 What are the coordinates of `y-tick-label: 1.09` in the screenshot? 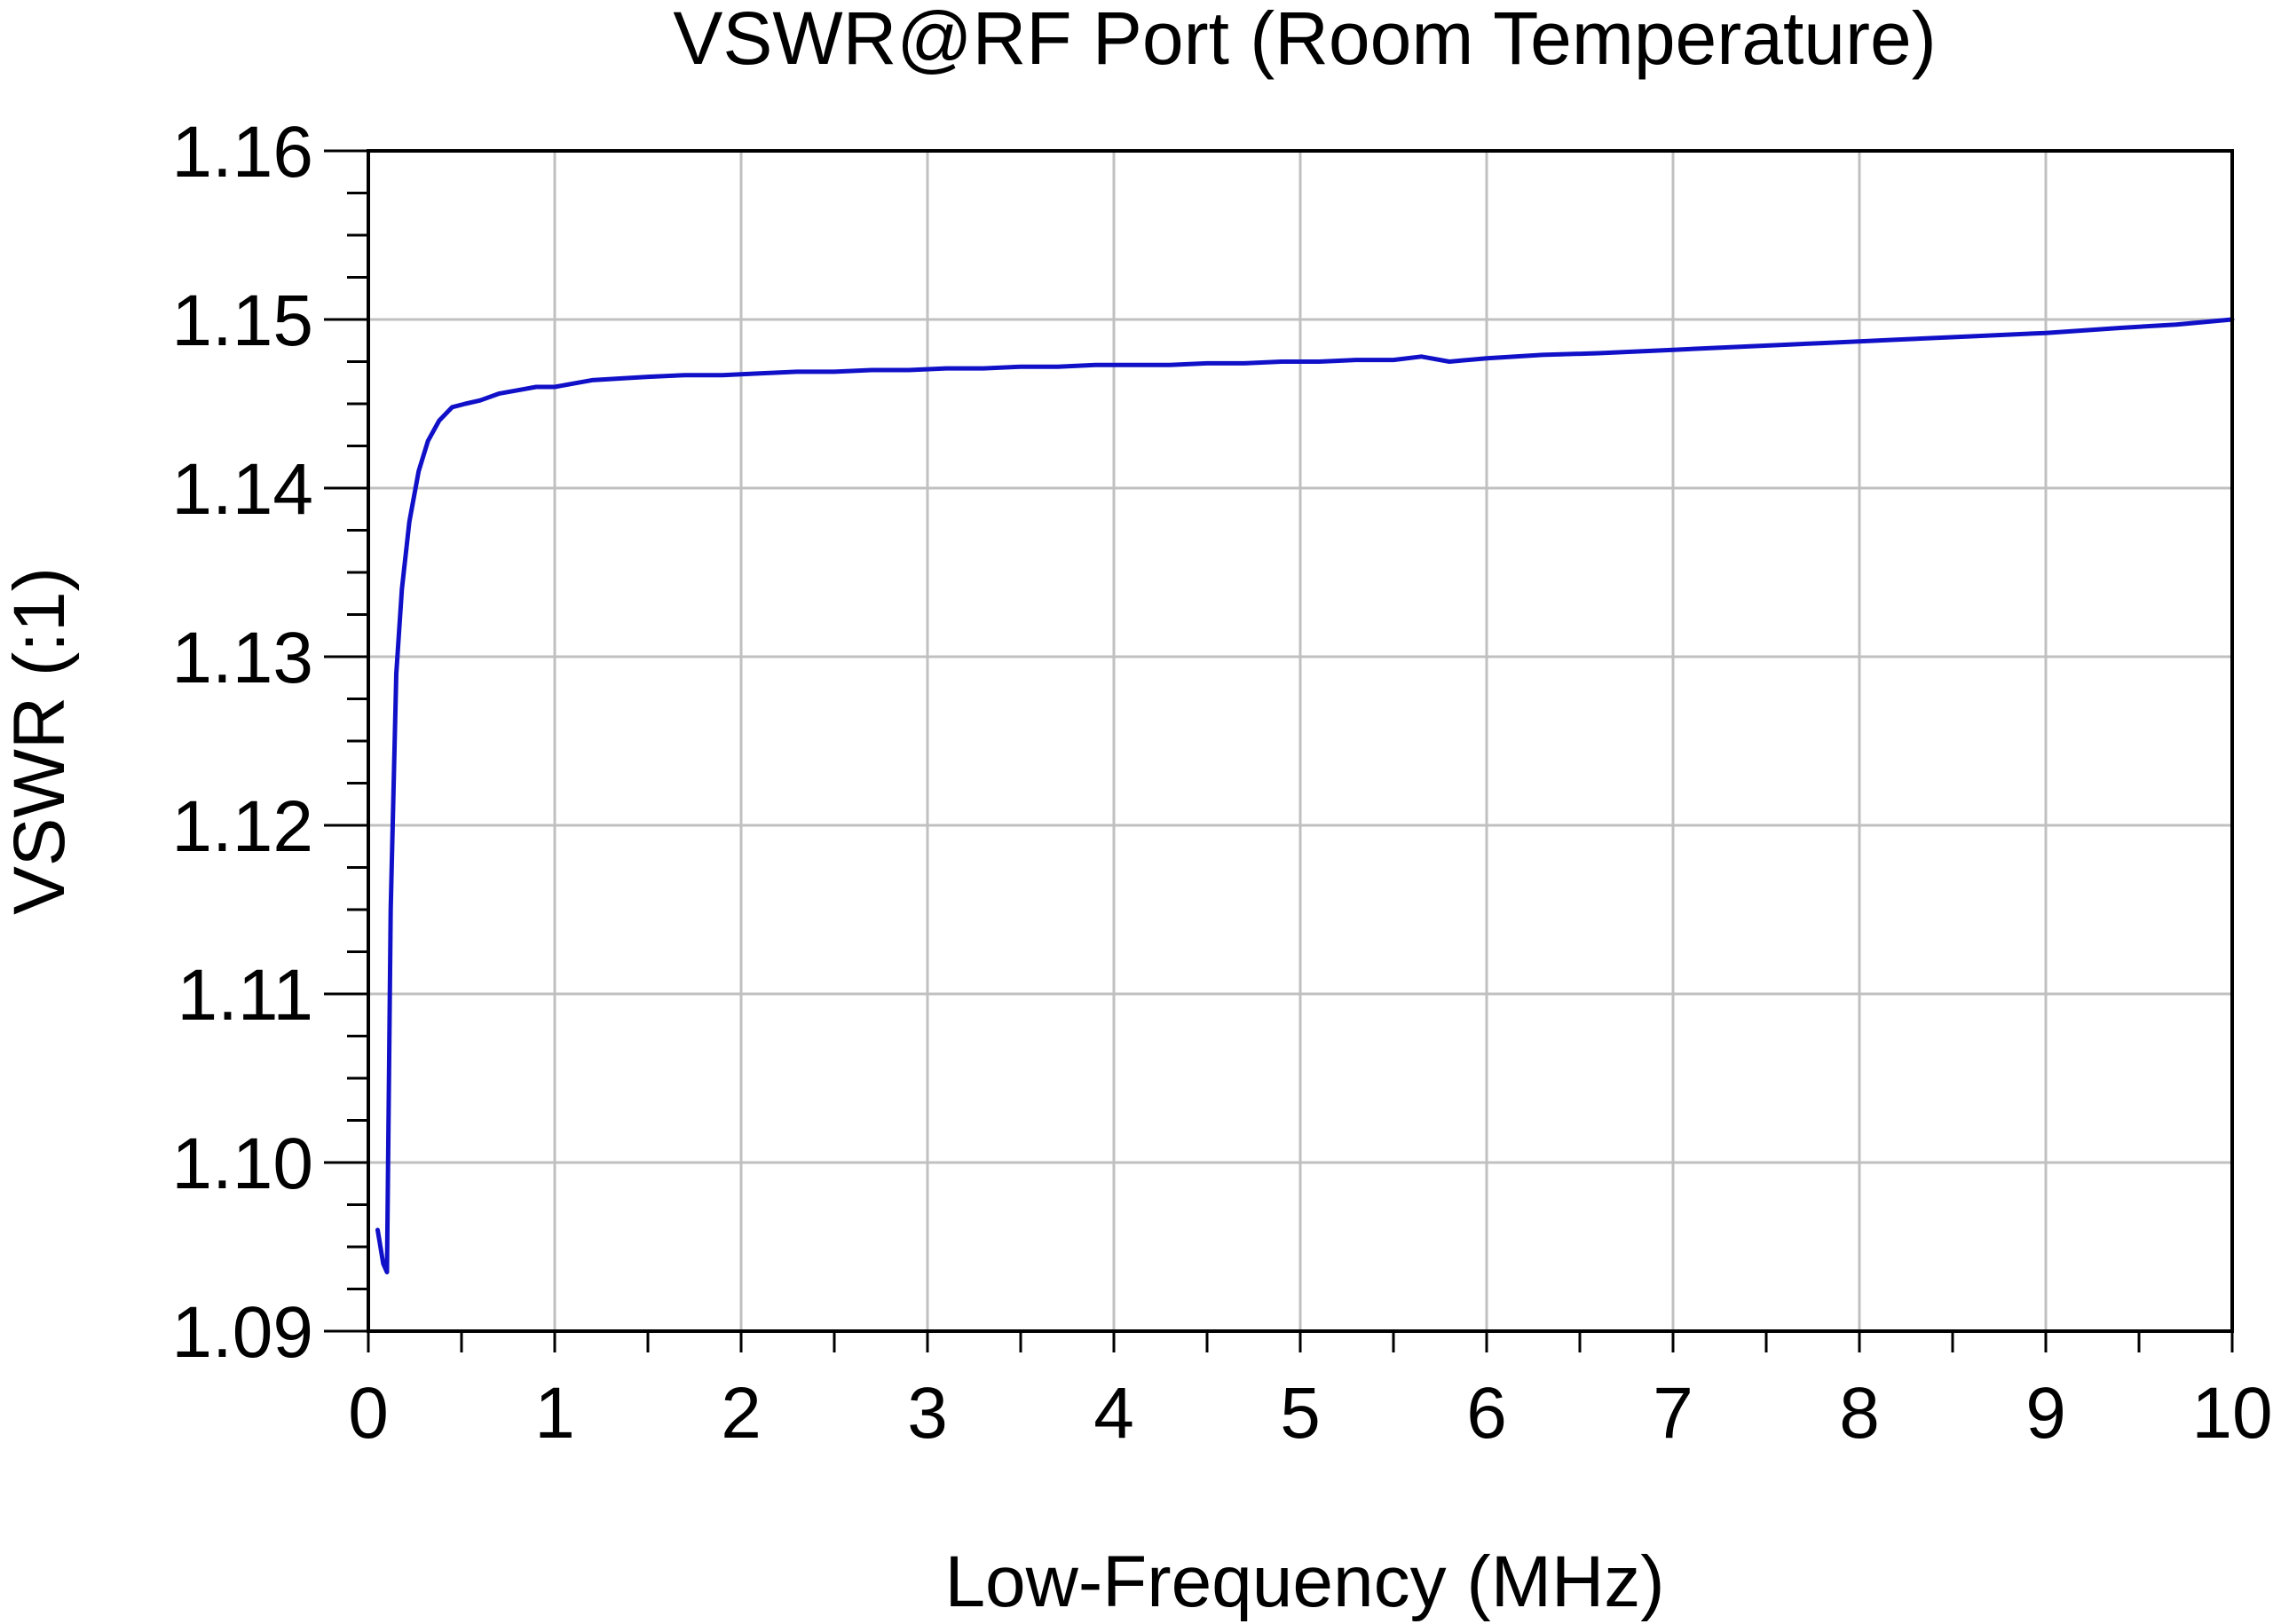 It's located at (242, 1332).